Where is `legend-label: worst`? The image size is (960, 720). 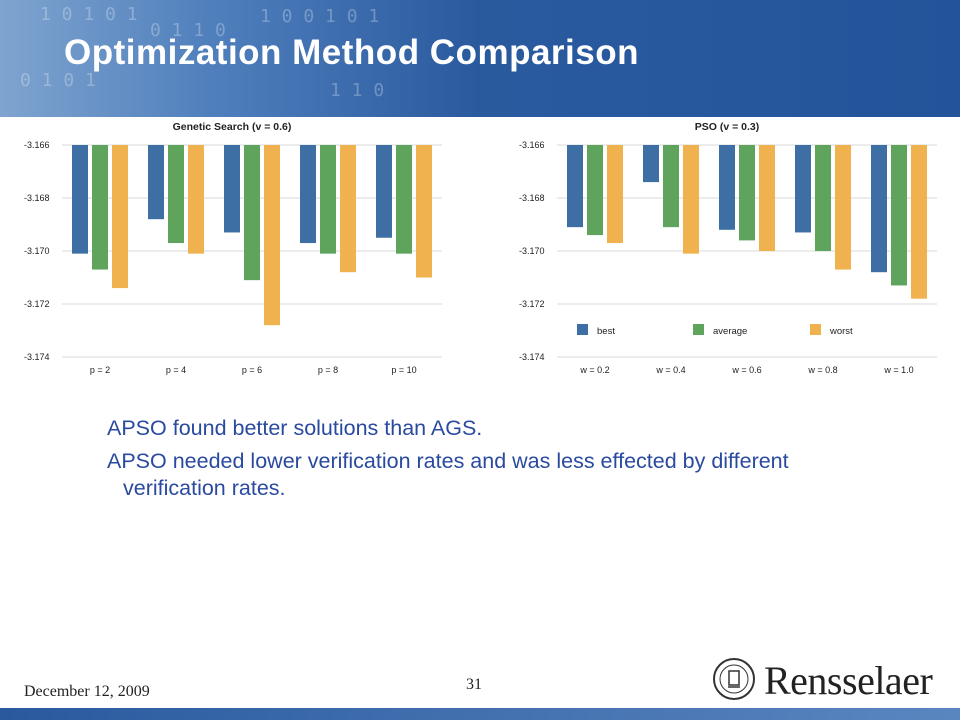 legend-label: worst is located at coordinates (841, 331).